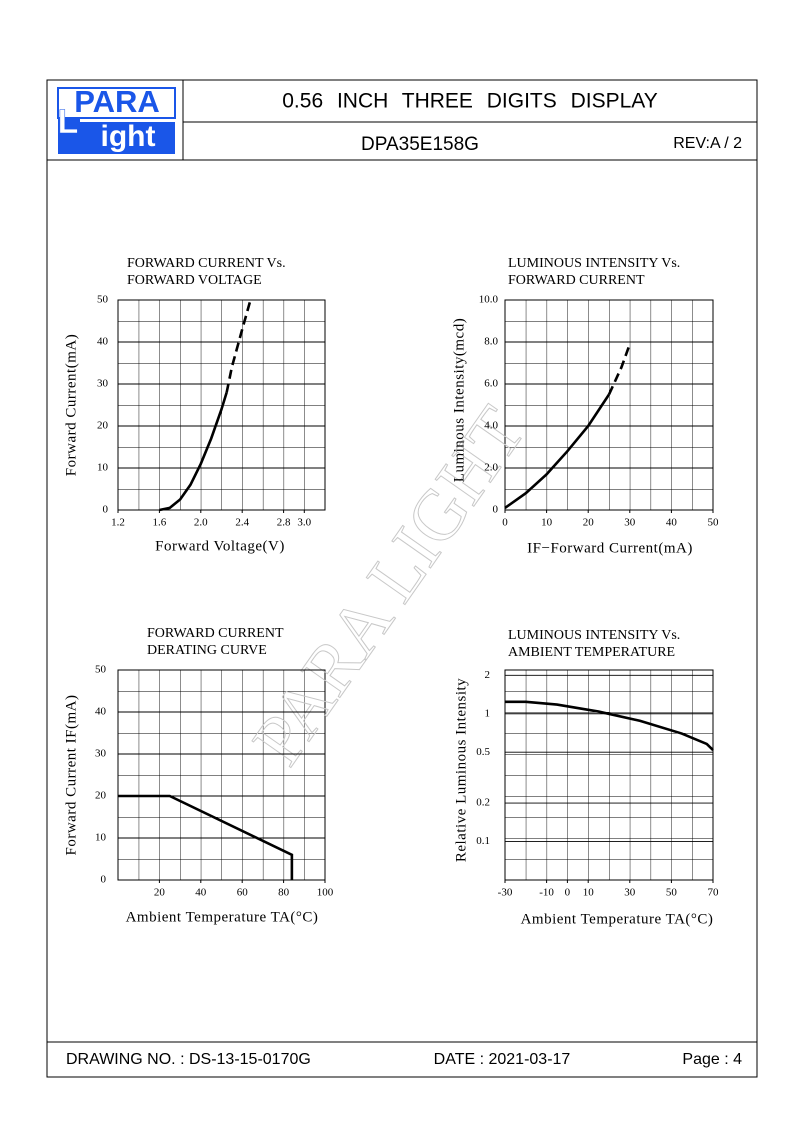 This screenshot has height=1123, width=794. Describe the element at coordinates (505, 893) in the screenshot. I see `x-tick-label: -30` at that location.